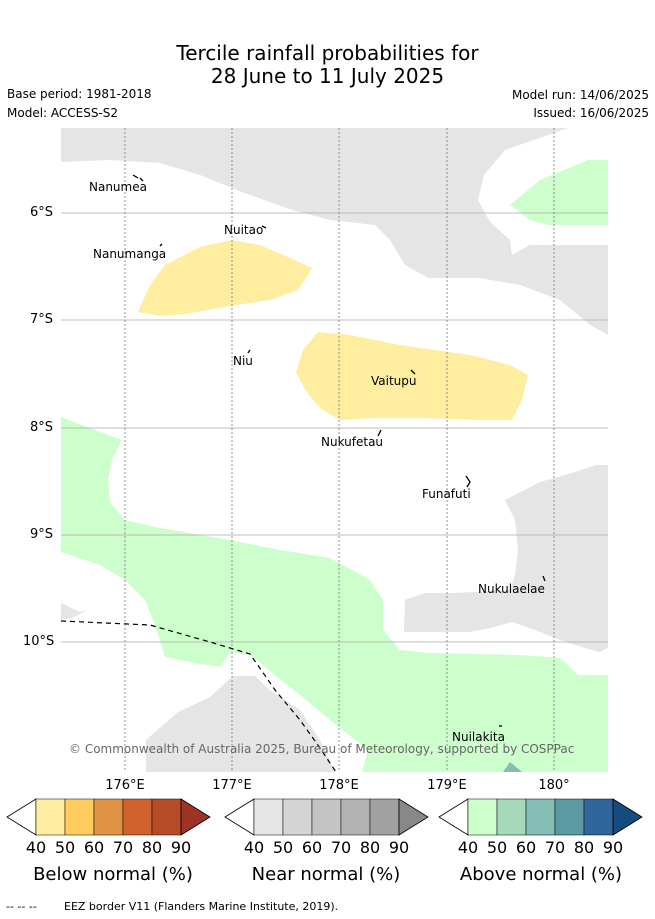 This screenshot has height=919, width=655. Describe the element at coordinates (341, 847) in the screenshot. I see `colorbar-near-normal-tick-70: 70` at that location.